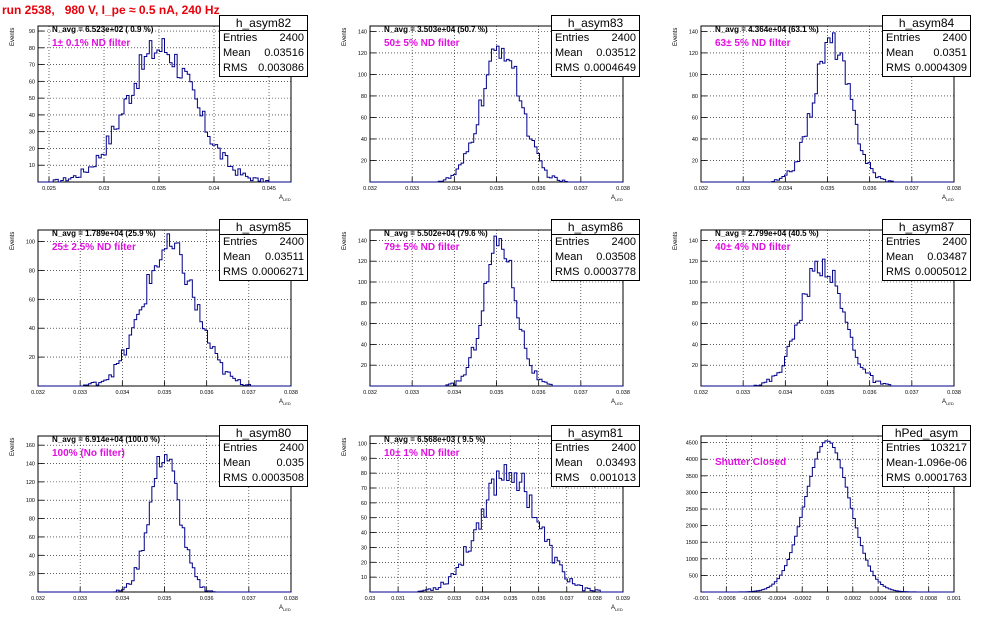 The width and height of the screenshot is (996, 623). I want to click on x-tick-label: 0.0008, so click(928, 599).